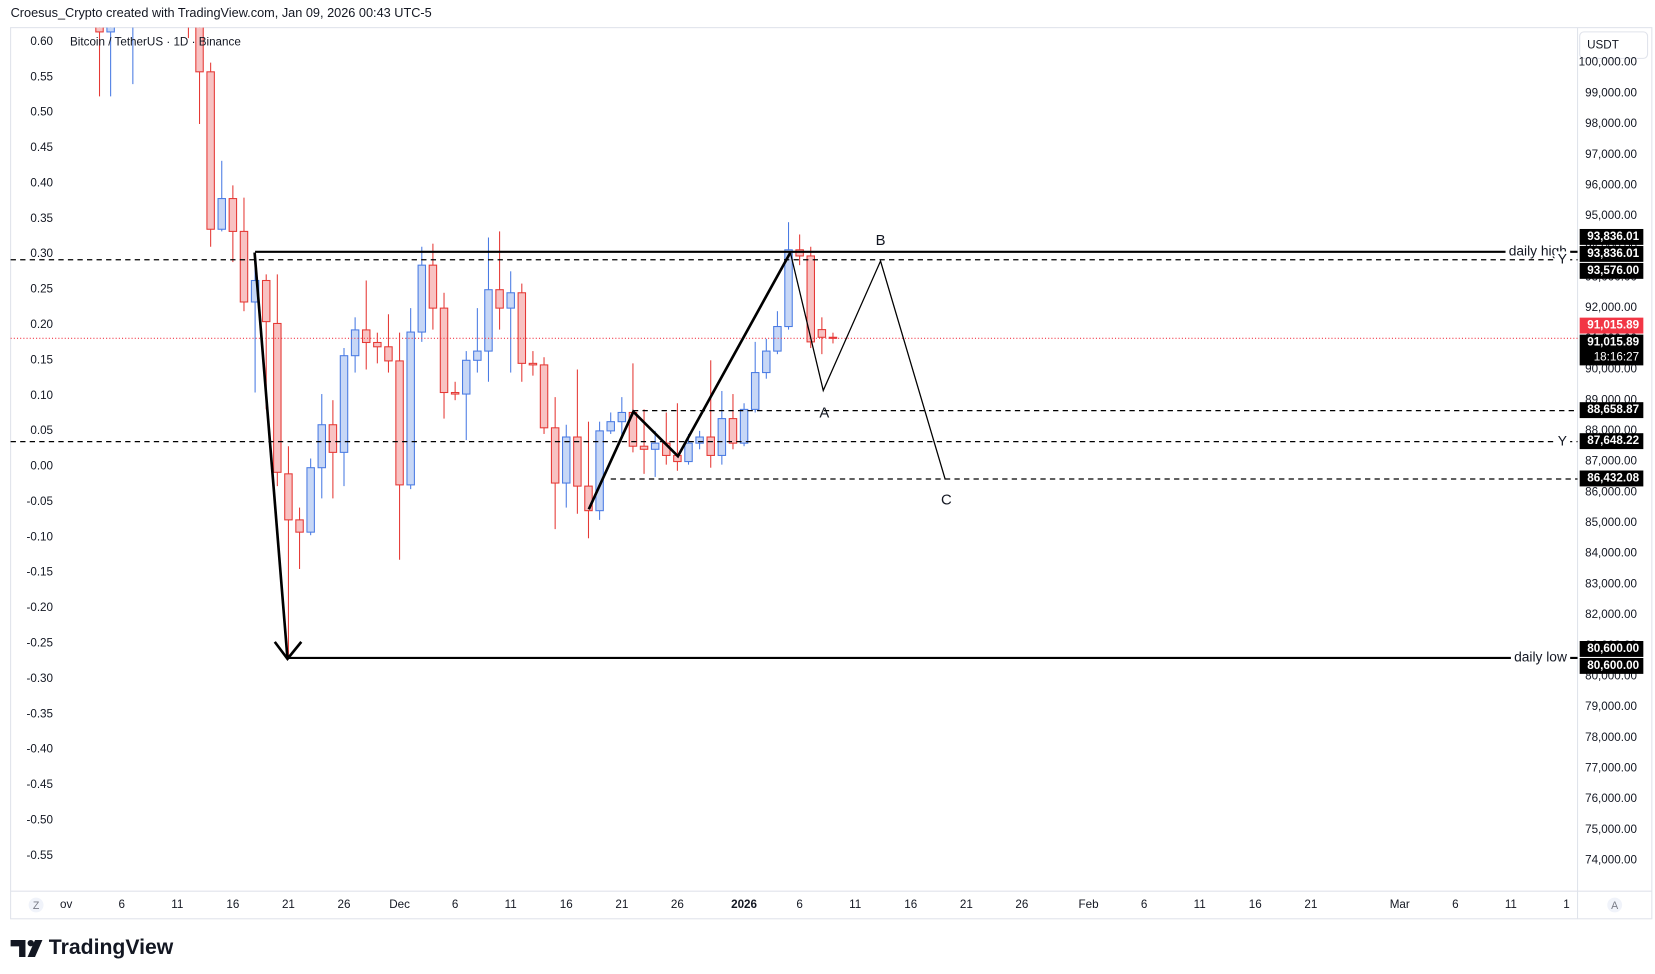 The width and height of the screenshot is (1655, 974). What do you see at coordinates (1613, 648) in the screenshot?
I see `price-label: 80,600.00` at bounding box center [1613, 648].